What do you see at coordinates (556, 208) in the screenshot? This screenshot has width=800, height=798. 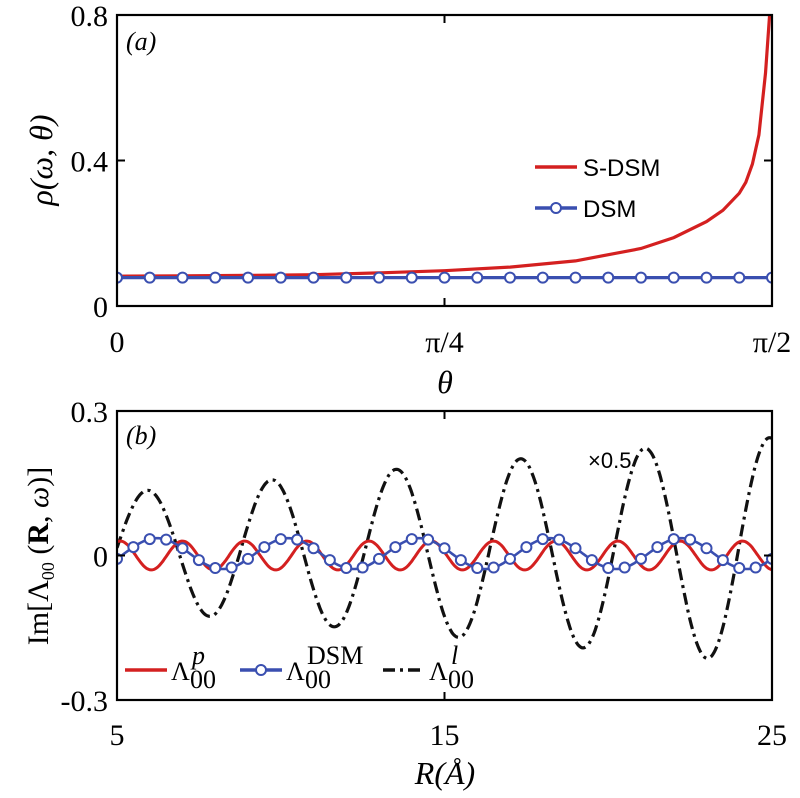 I see `legend-marker-dsm` at bounding box center [556, 208].